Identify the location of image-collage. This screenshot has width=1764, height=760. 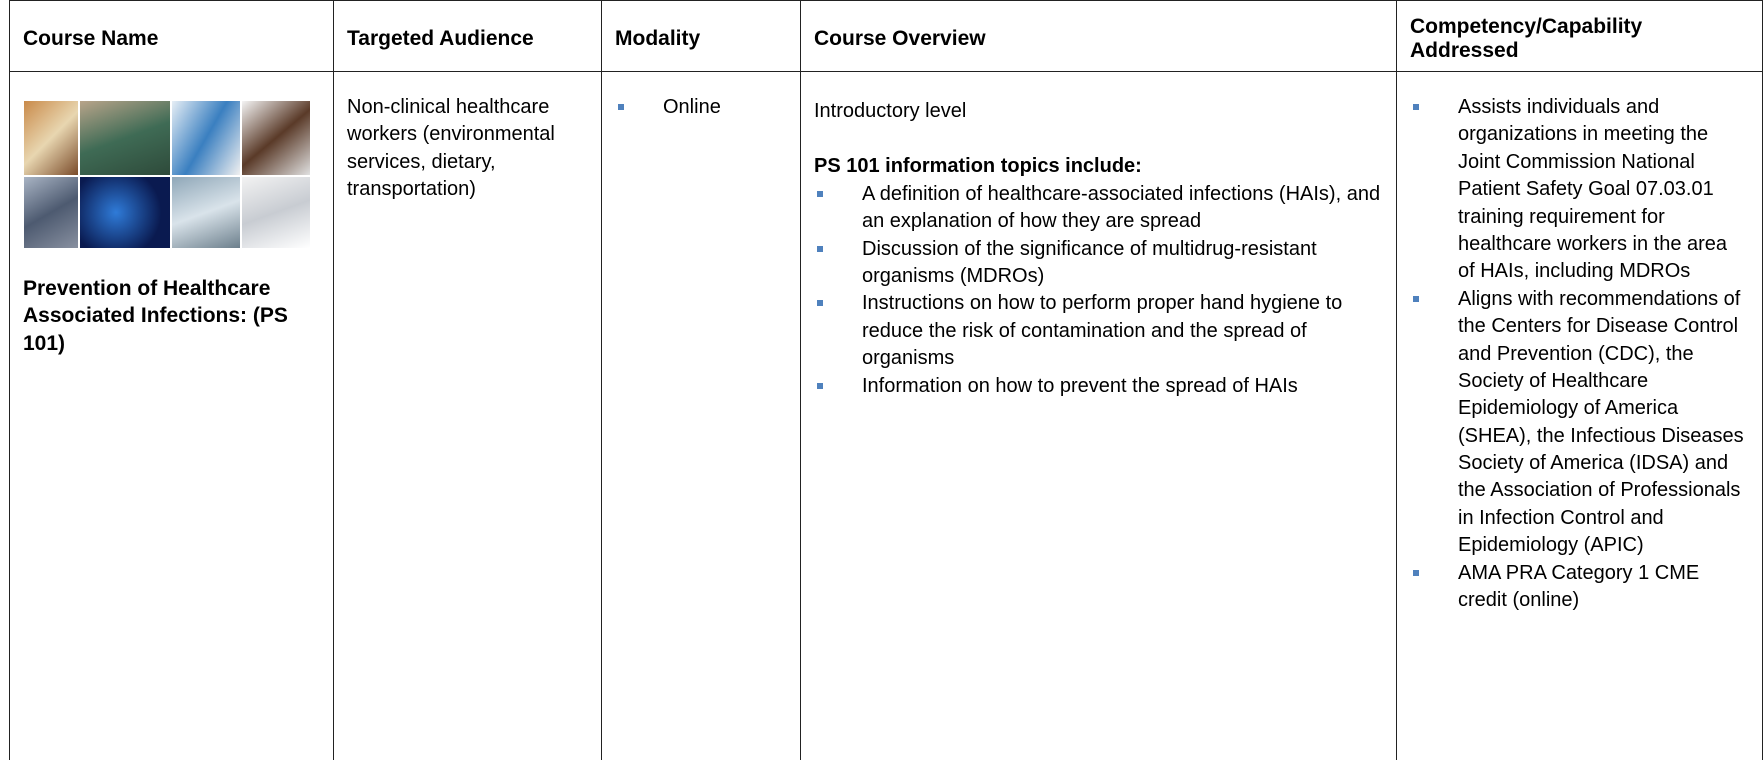
(167, 174).